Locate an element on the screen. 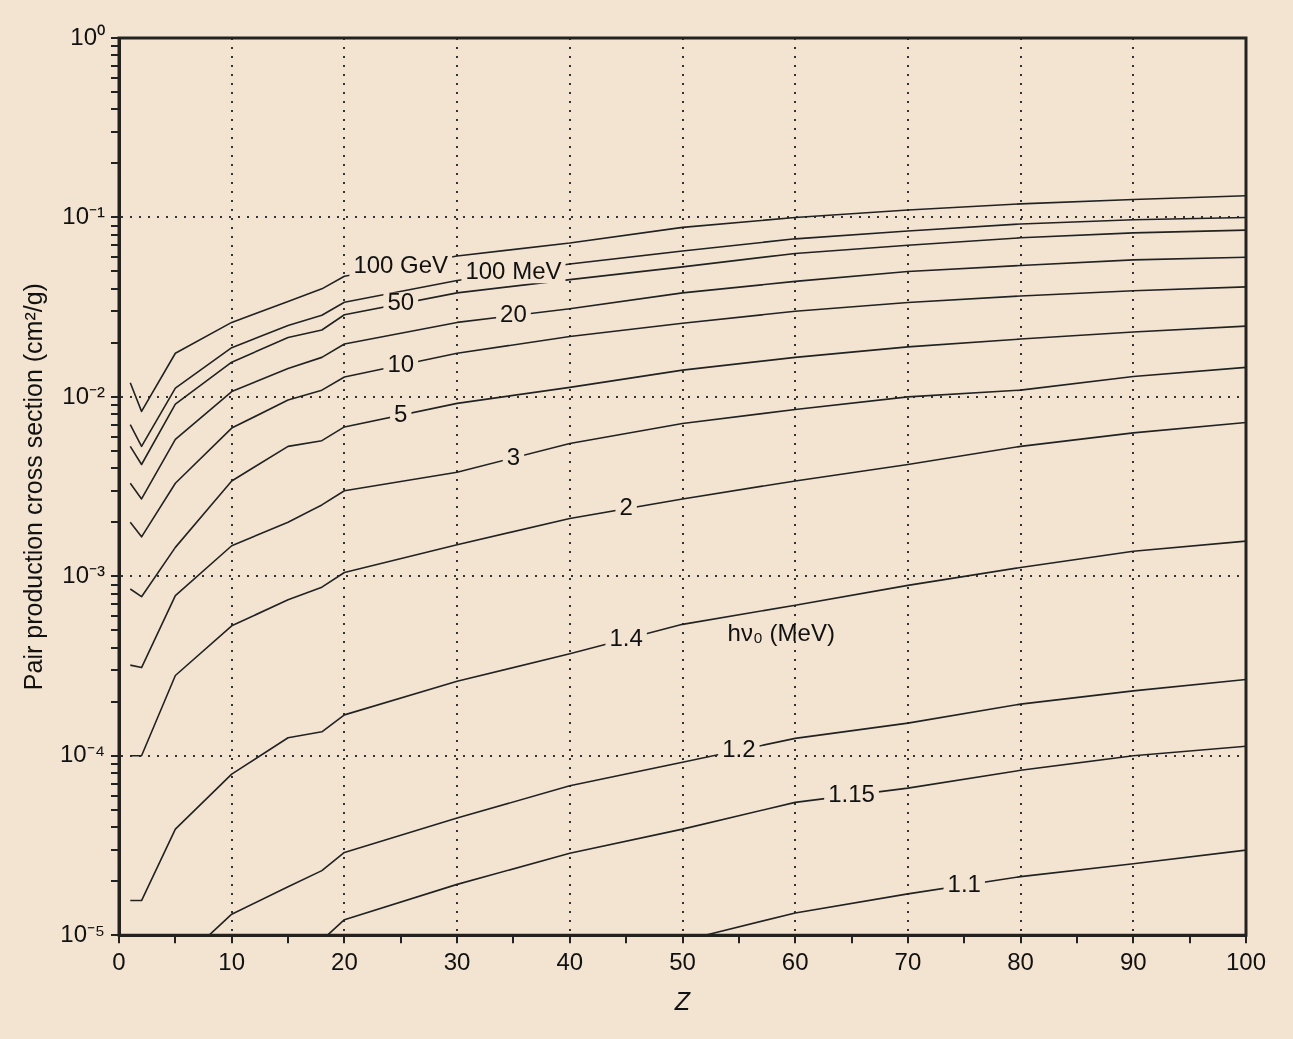  series-label: 1.4 is located at coordinates (626, 637).